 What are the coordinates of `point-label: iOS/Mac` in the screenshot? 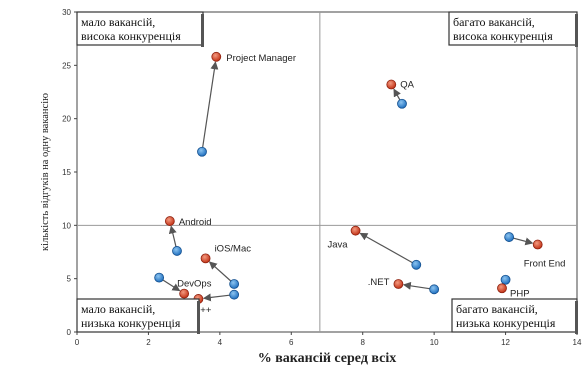 It's located at (233, 248).